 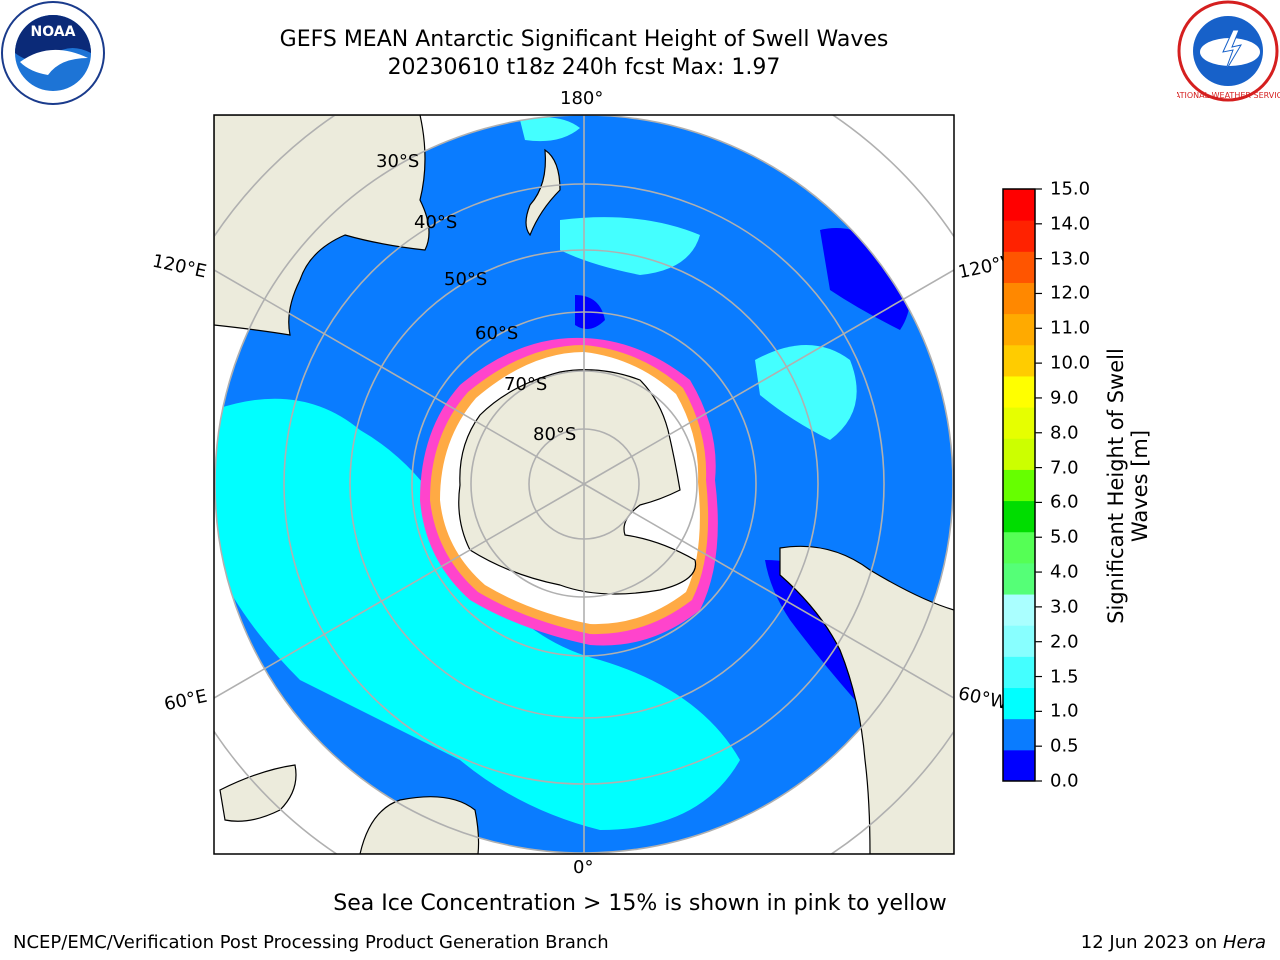 I want to click on lat-label-60s: 60°S, so click(x=497, y=333).